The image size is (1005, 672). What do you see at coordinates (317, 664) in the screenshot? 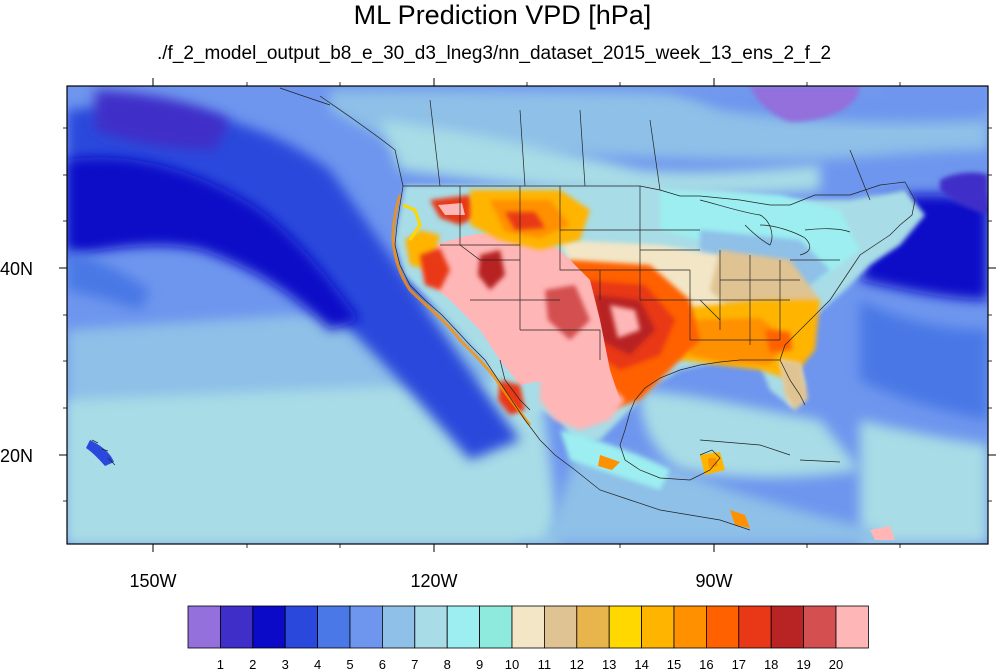
I see `colorbar-label: 4` at bounding box center [317, 664].